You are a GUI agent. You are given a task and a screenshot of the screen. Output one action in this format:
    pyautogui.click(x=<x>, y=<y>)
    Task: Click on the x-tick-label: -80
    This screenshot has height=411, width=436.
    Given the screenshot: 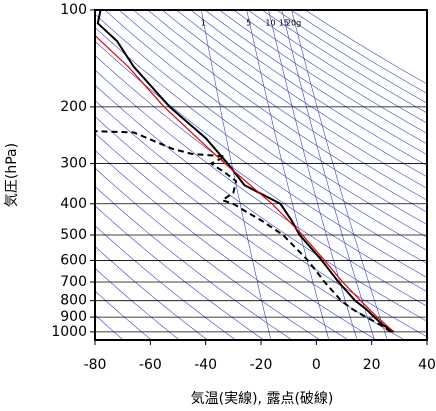 What is the action you would take?
    pyautogui.click(x=95, y=365)
    